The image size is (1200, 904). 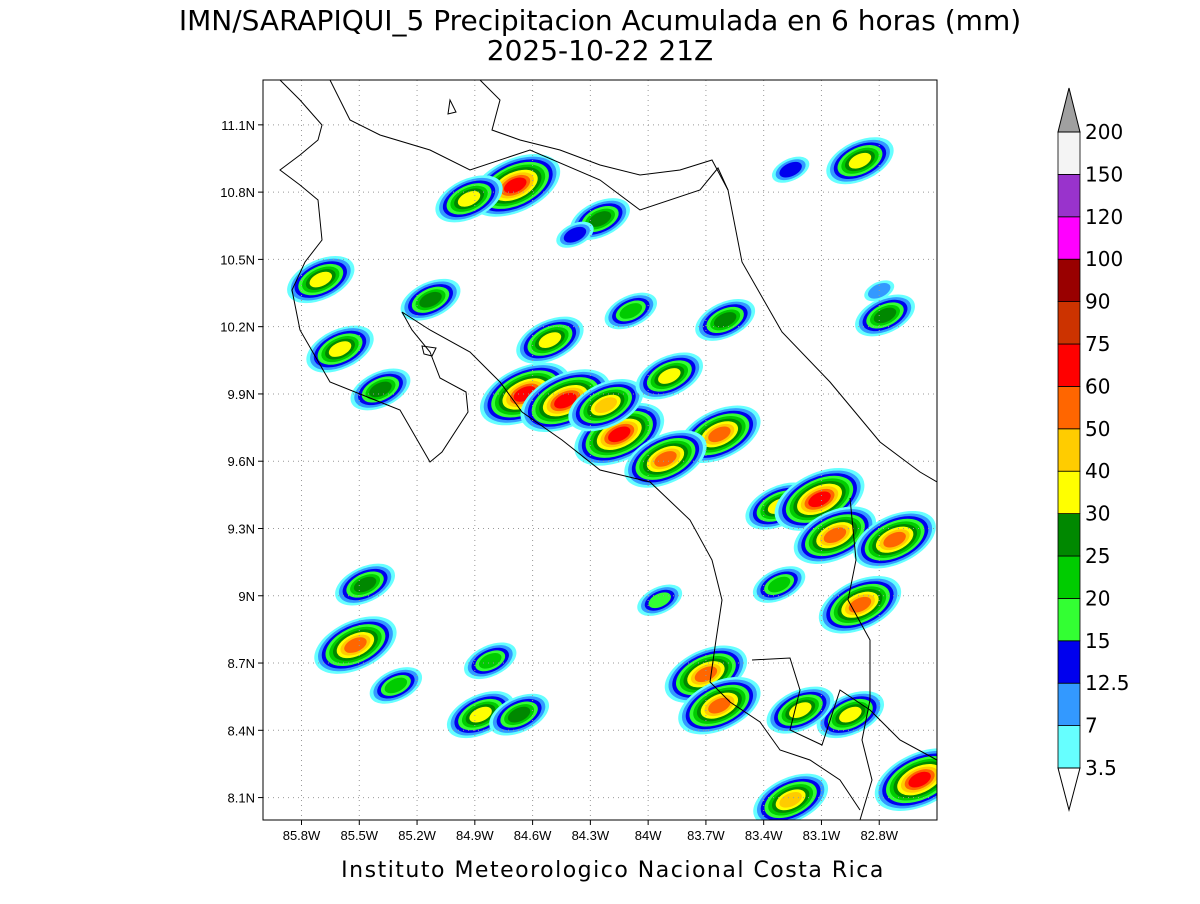 What do you see at coordinates (533, 835) in the screenshot?
I see `x-tick-label: 84.6W` at bounding box center [533, 835].